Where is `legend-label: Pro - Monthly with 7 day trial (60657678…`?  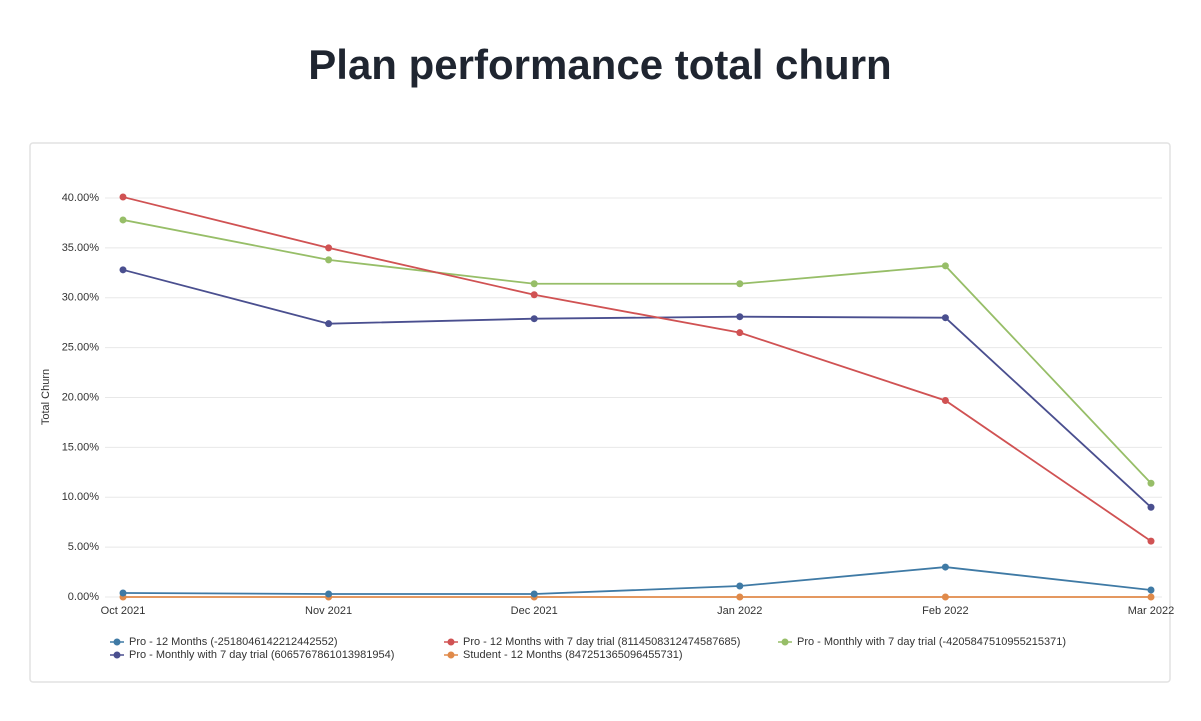 legend-label: Pro - Monthly with 7 day trial (60657678… is located at coordinates (261, 655).